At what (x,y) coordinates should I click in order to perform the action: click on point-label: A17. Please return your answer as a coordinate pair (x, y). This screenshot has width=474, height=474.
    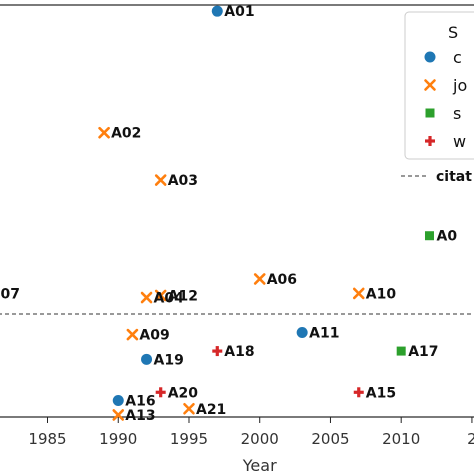
    Looking at the image, I should click on (423, 352).